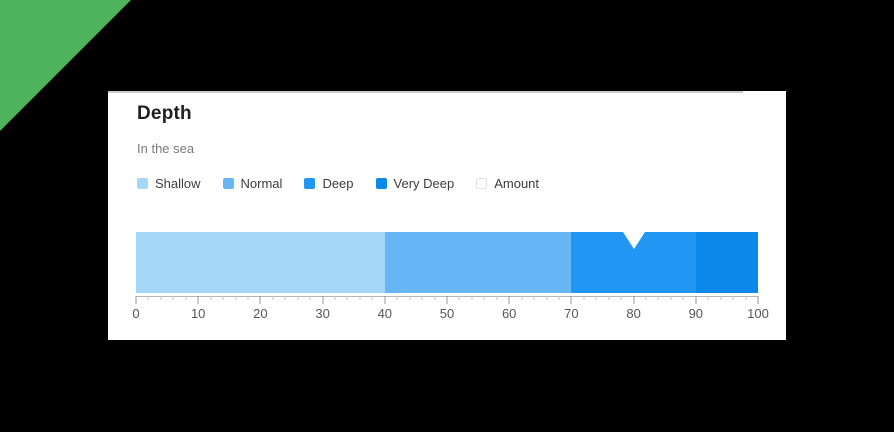 Image resolution: width=894 pixels, height=432 pixels. What do you see at coordinates (425, 92) in the screenshot?
I see `card-top-edge` at bounding box center [425, 92].